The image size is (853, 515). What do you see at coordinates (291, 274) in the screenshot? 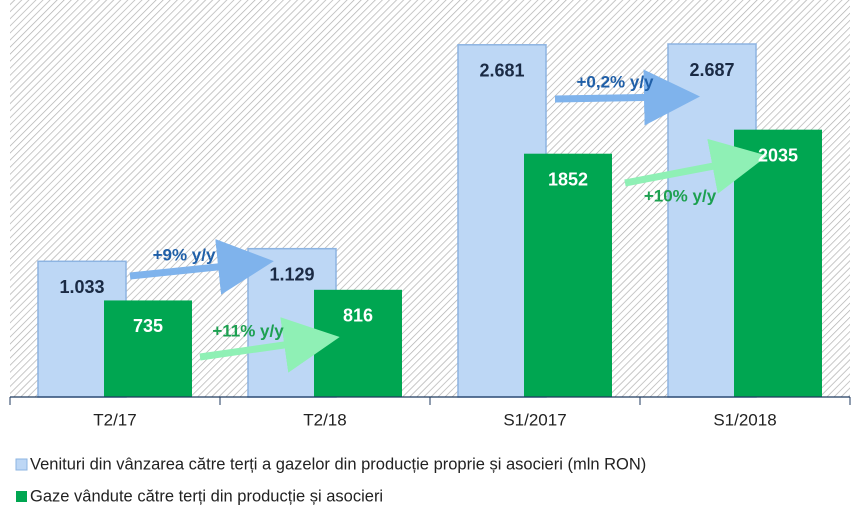
I see `data-label: 1.129` at bounding box center [291, 274].